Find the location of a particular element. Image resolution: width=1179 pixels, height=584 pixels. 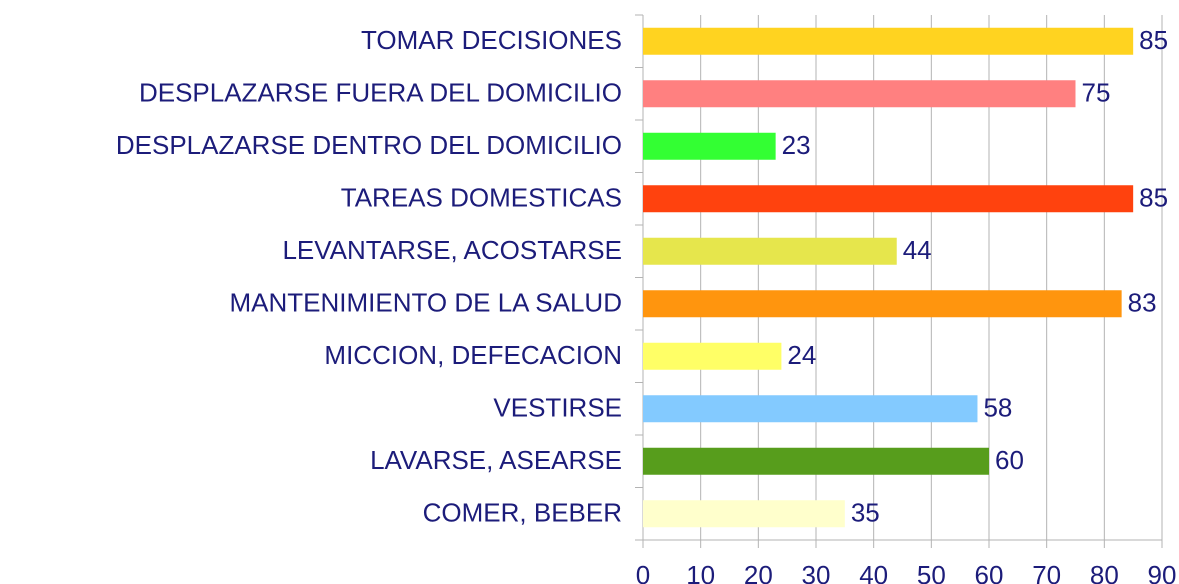

value-label: 83 is located at coordinates (1142, 303).